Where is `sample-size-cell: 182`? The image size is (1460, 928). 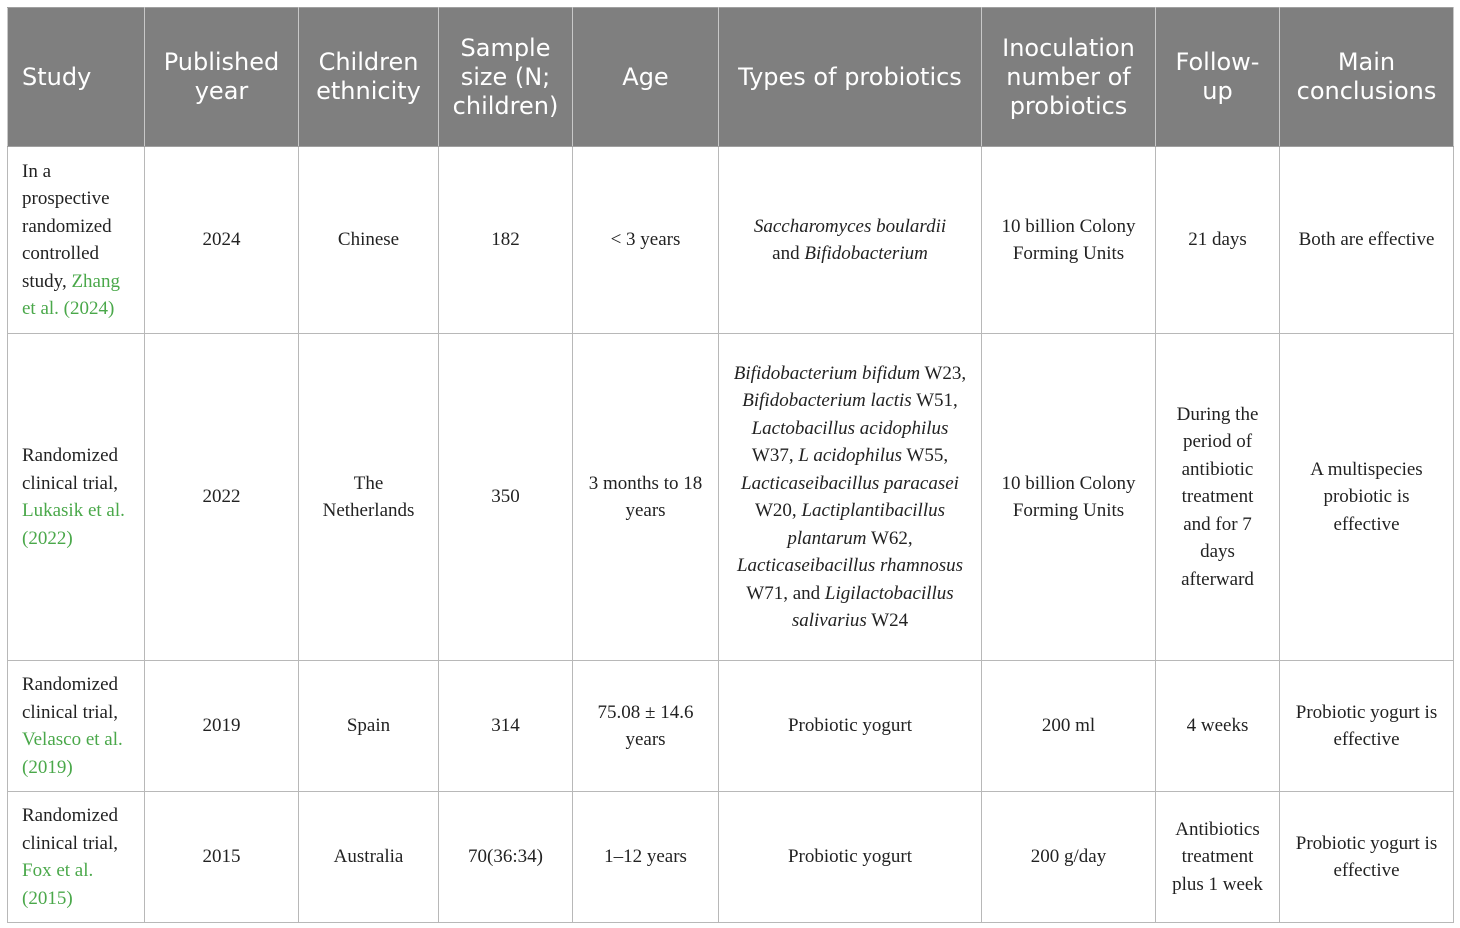
sample-size-cell: 182 is located at coordinates (505, 240).